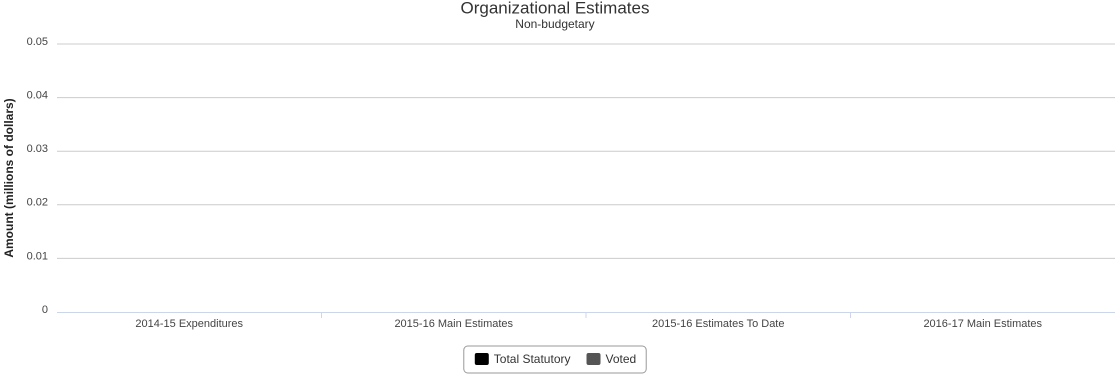  Describe the element at coordinates (9, 177) in the screenshot. I see `y-axis-label: Amount (millions of dollars)` at that location.